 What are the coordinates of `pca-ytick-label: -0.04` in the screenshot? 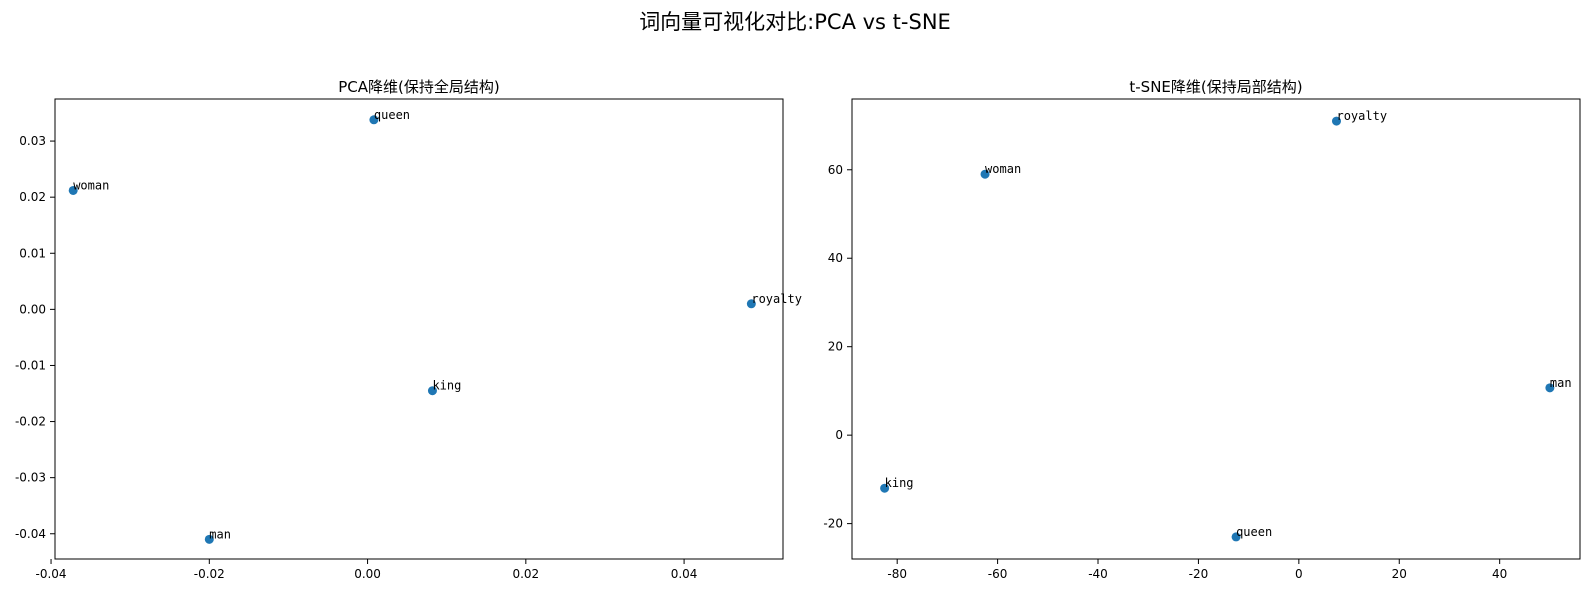 It's located at (30, 534).